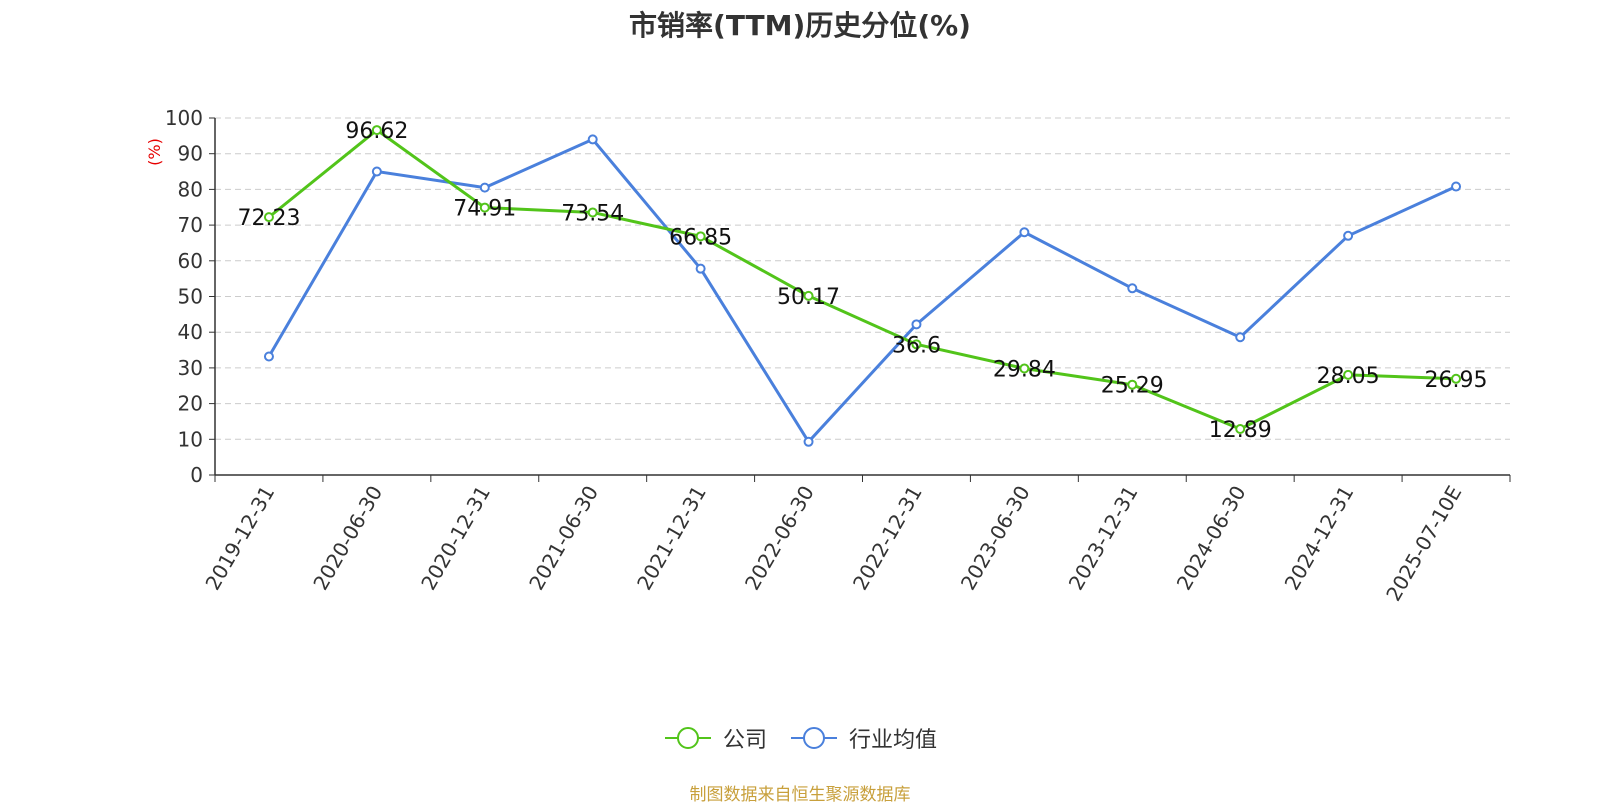 This screenshot has width=1600, height=805. What do you see at coordinates (190, 368) in the screenshot?
I see `y-tick-label: 30` at bounding box center [190, 368].